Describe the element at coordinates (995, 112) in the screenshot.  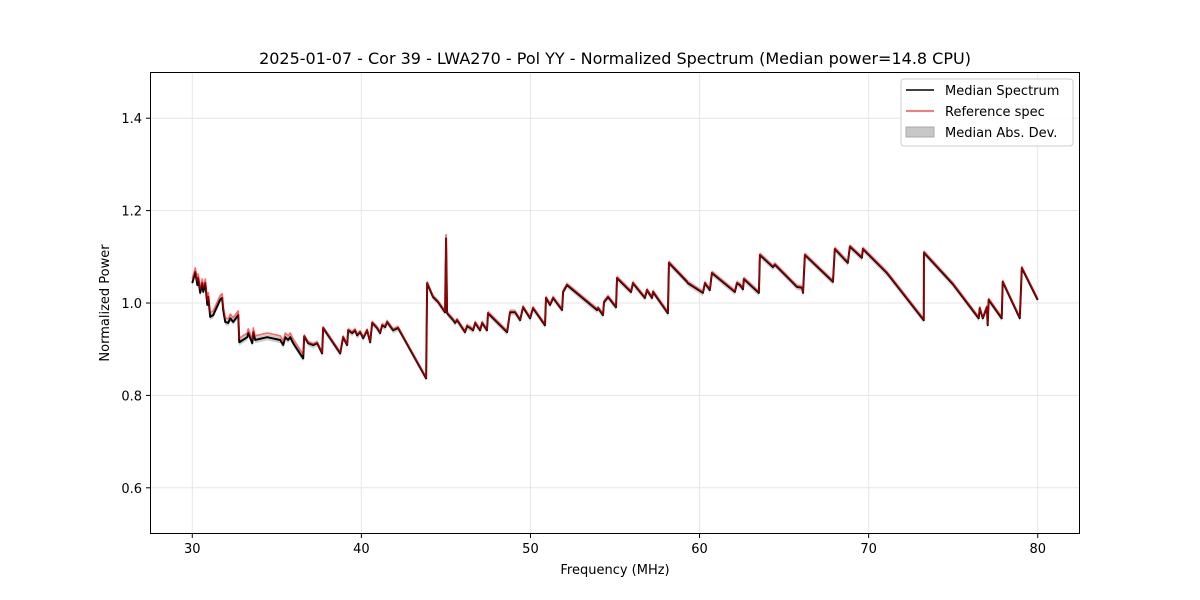
I see `legend-reference-label: Reference spec` at that location.